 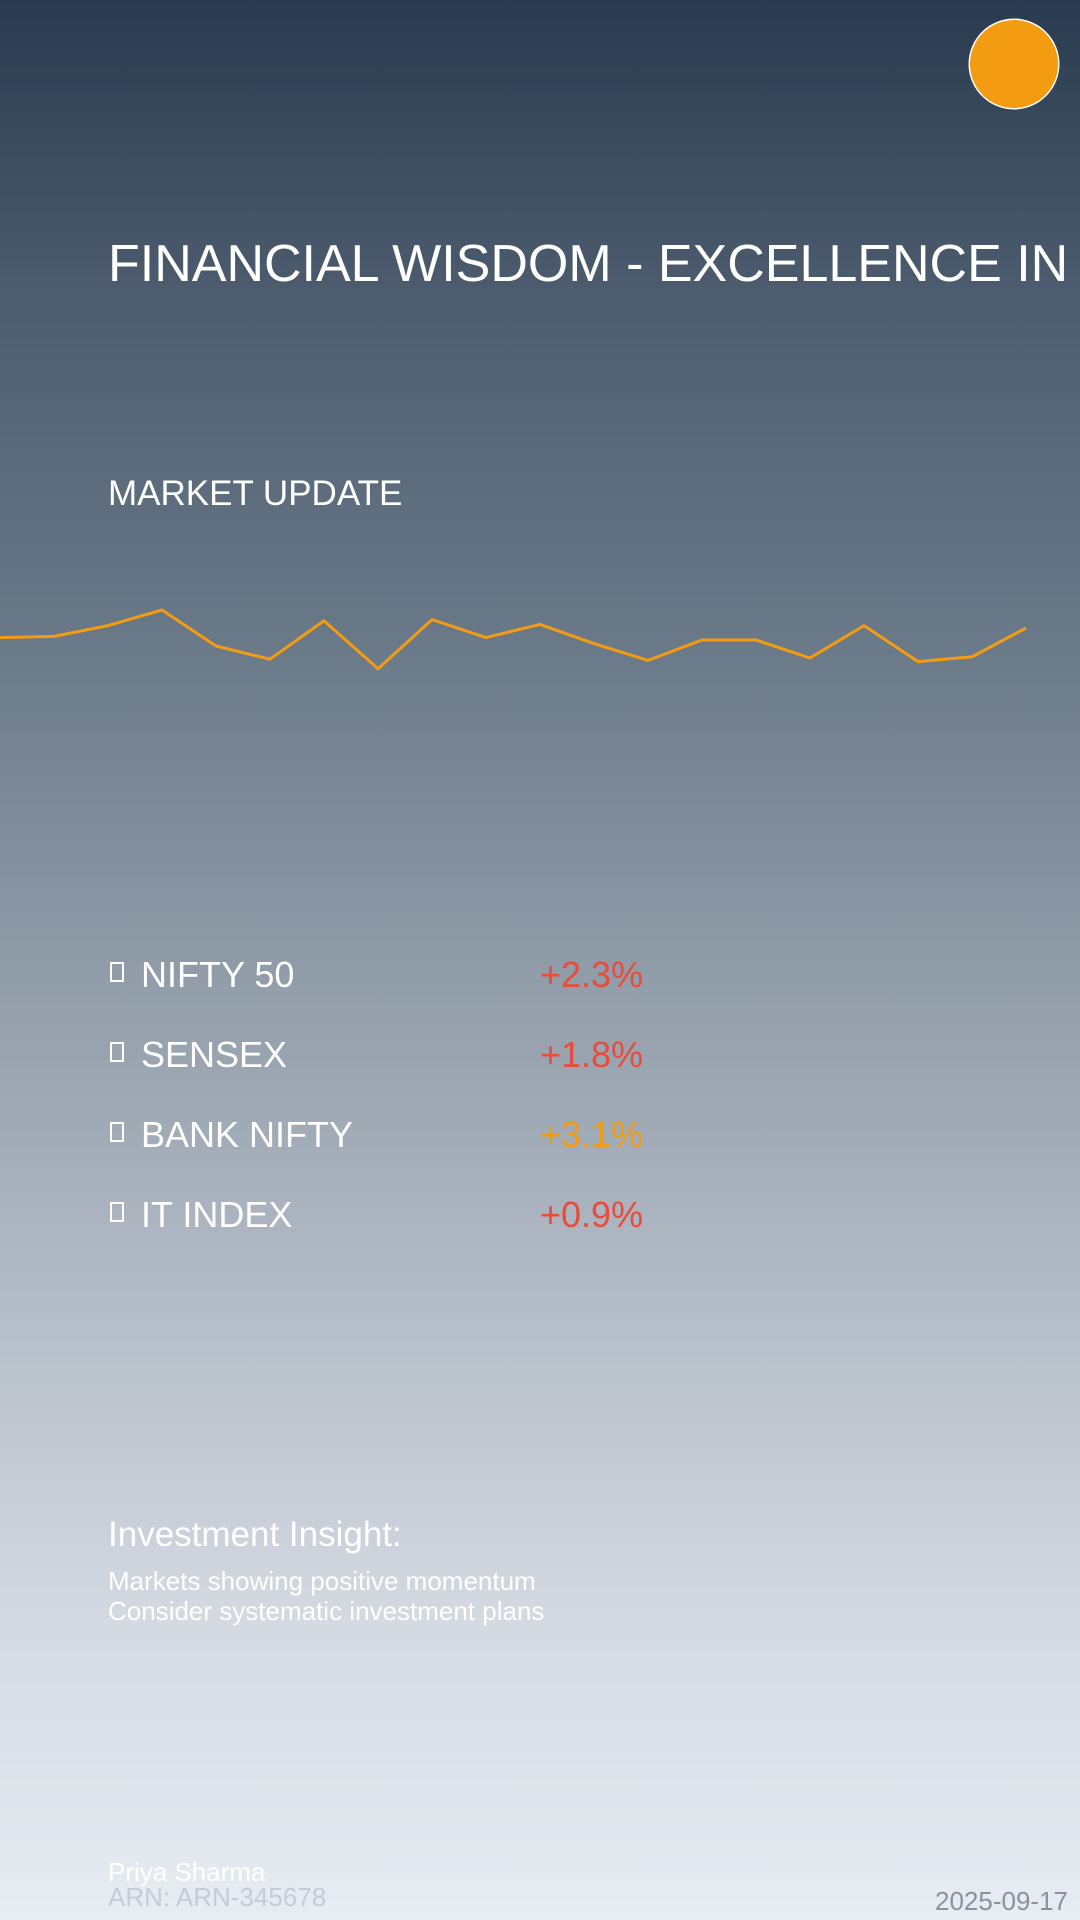 I want to click on orange-circle-logo-icon, so click(x=1014, y=64).